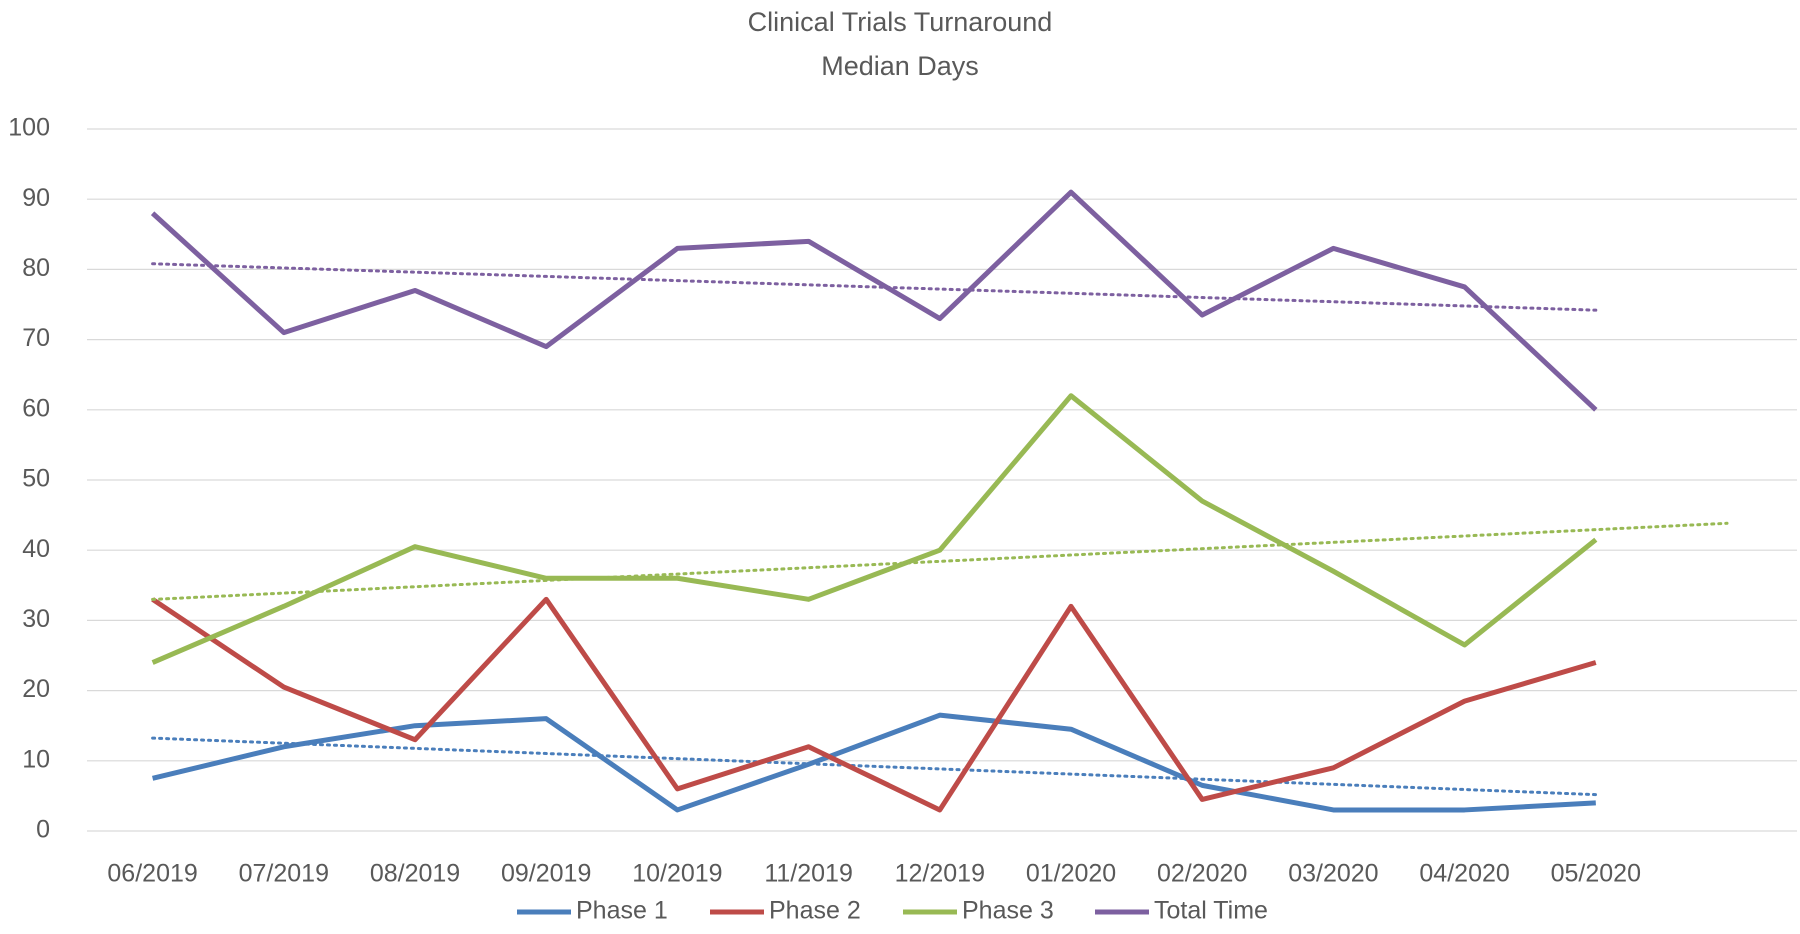 This screenshot has width=1800, height=934. Describe the element at coordinates (1202, 874) in the screenshot. I see `x-tick-label: 02/2020` at that location.